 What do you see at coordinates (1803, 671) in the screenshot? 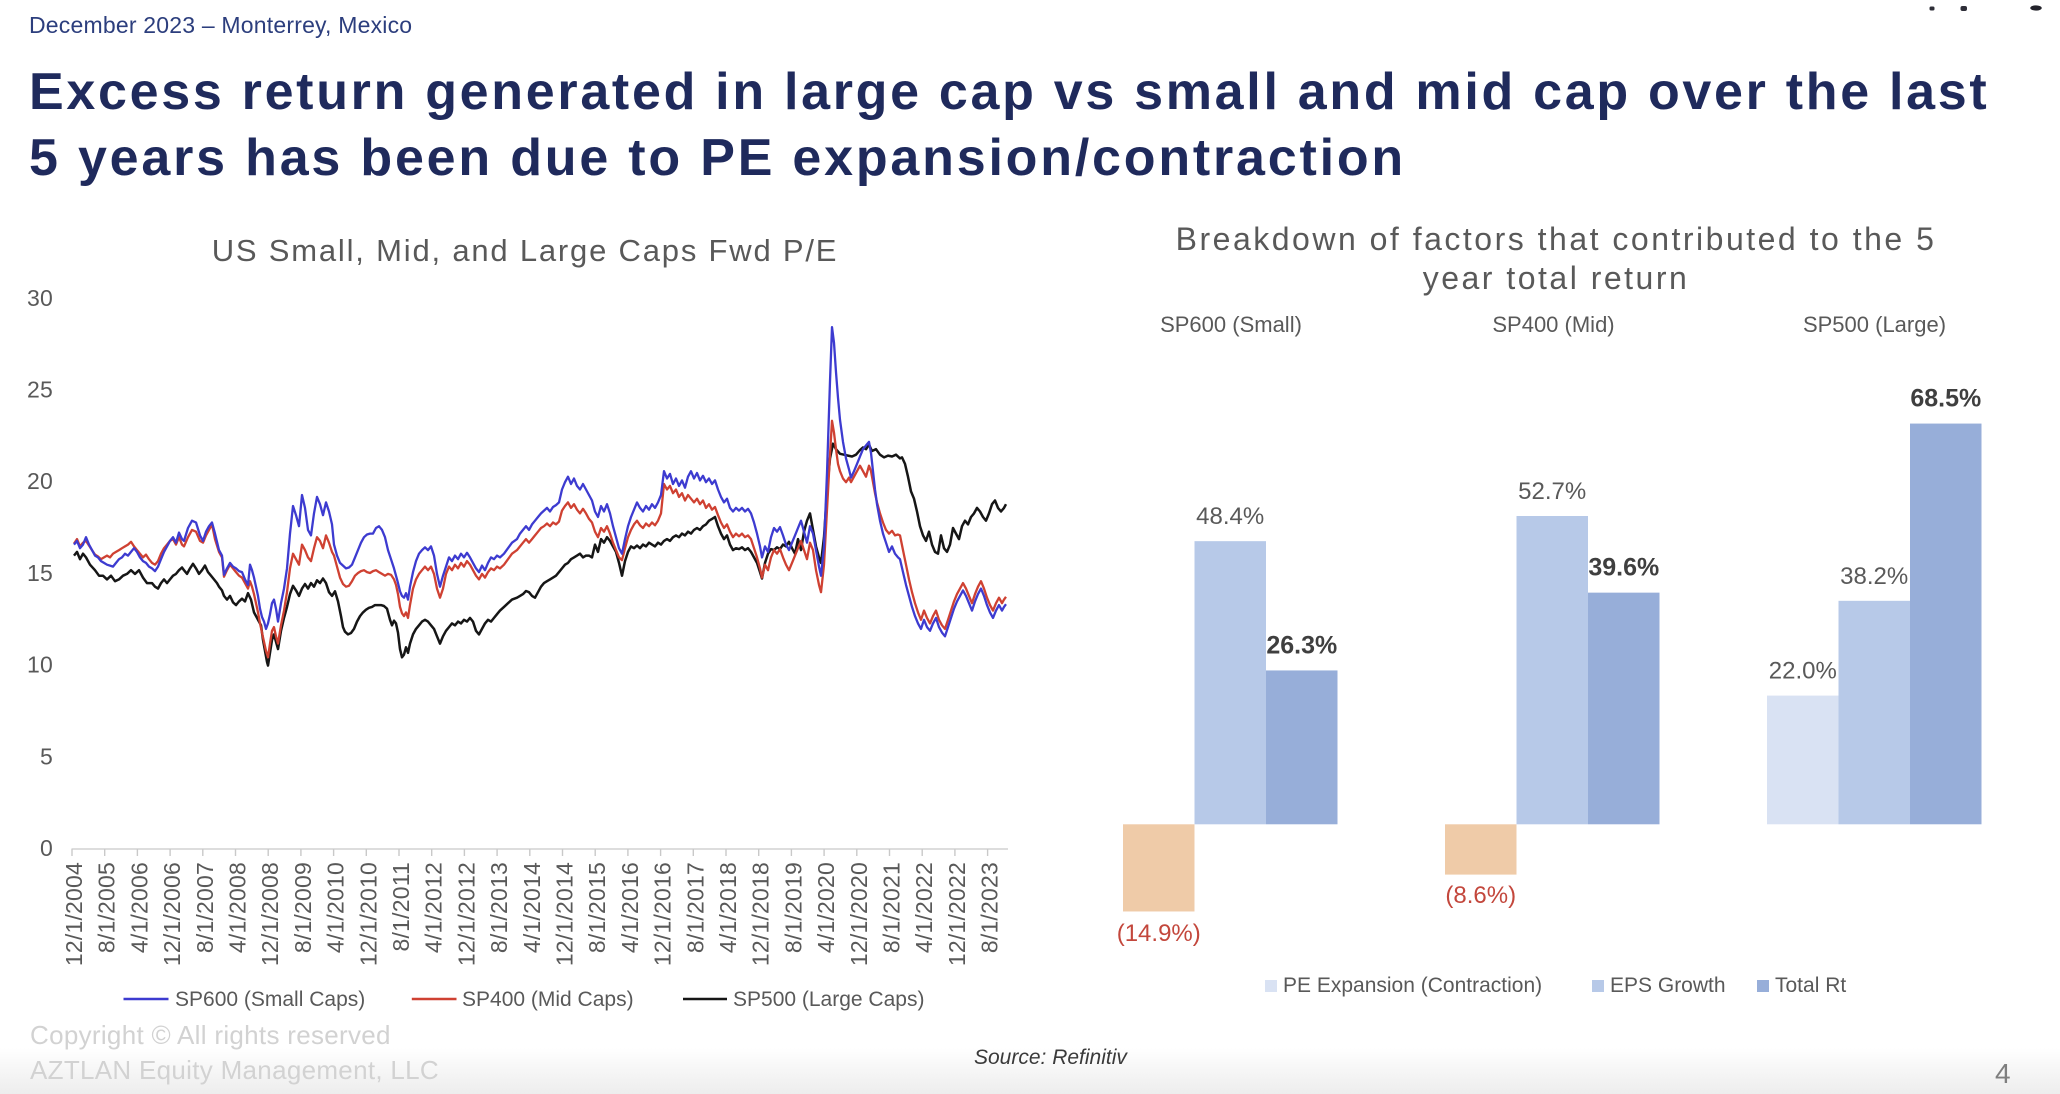
I see `svg-text: 22.0%` at bounding box center [1803, 671].